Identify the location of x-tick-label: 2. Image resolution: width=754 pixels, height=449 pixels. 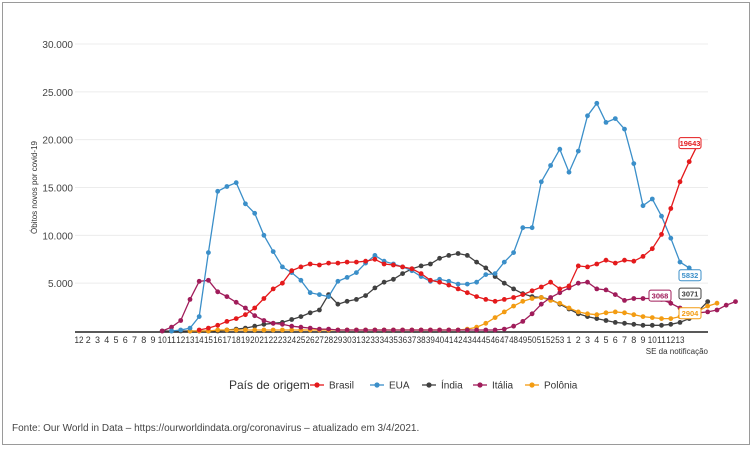
(578, 340).